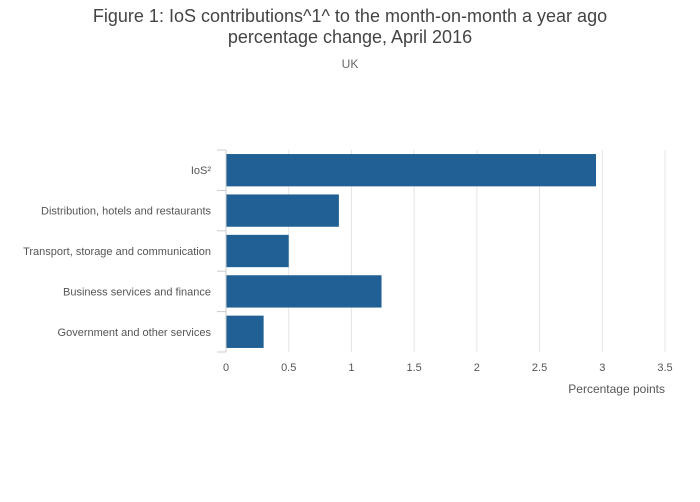  What do you see at coordinates (117, 252) in the screenshot?
I see `category-label: Transport, storage and communication` at bounding box center [117, 252].